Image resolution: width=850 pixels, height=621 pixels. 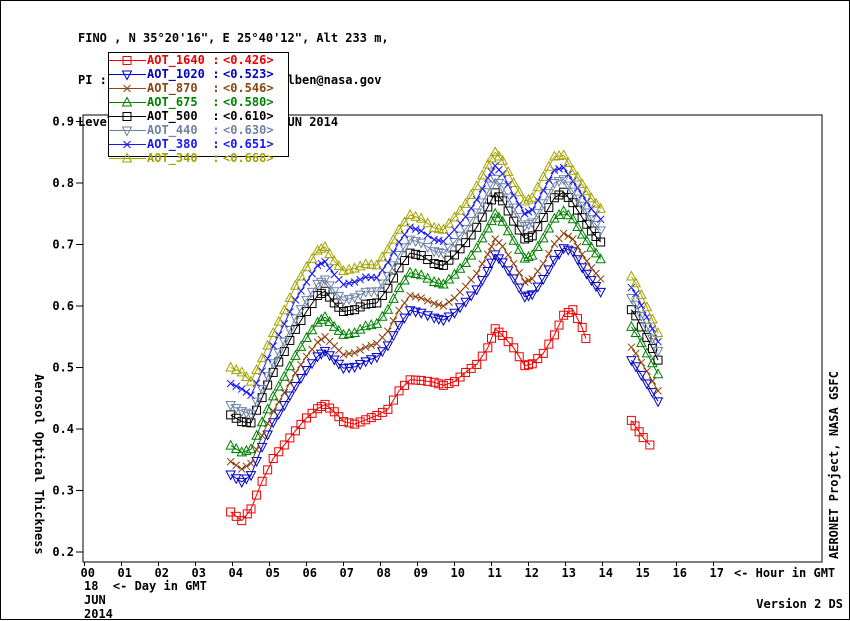 I want to click on legend-item-AOT_870: AOT_870: <0.546>, so click(x=198, y=88).